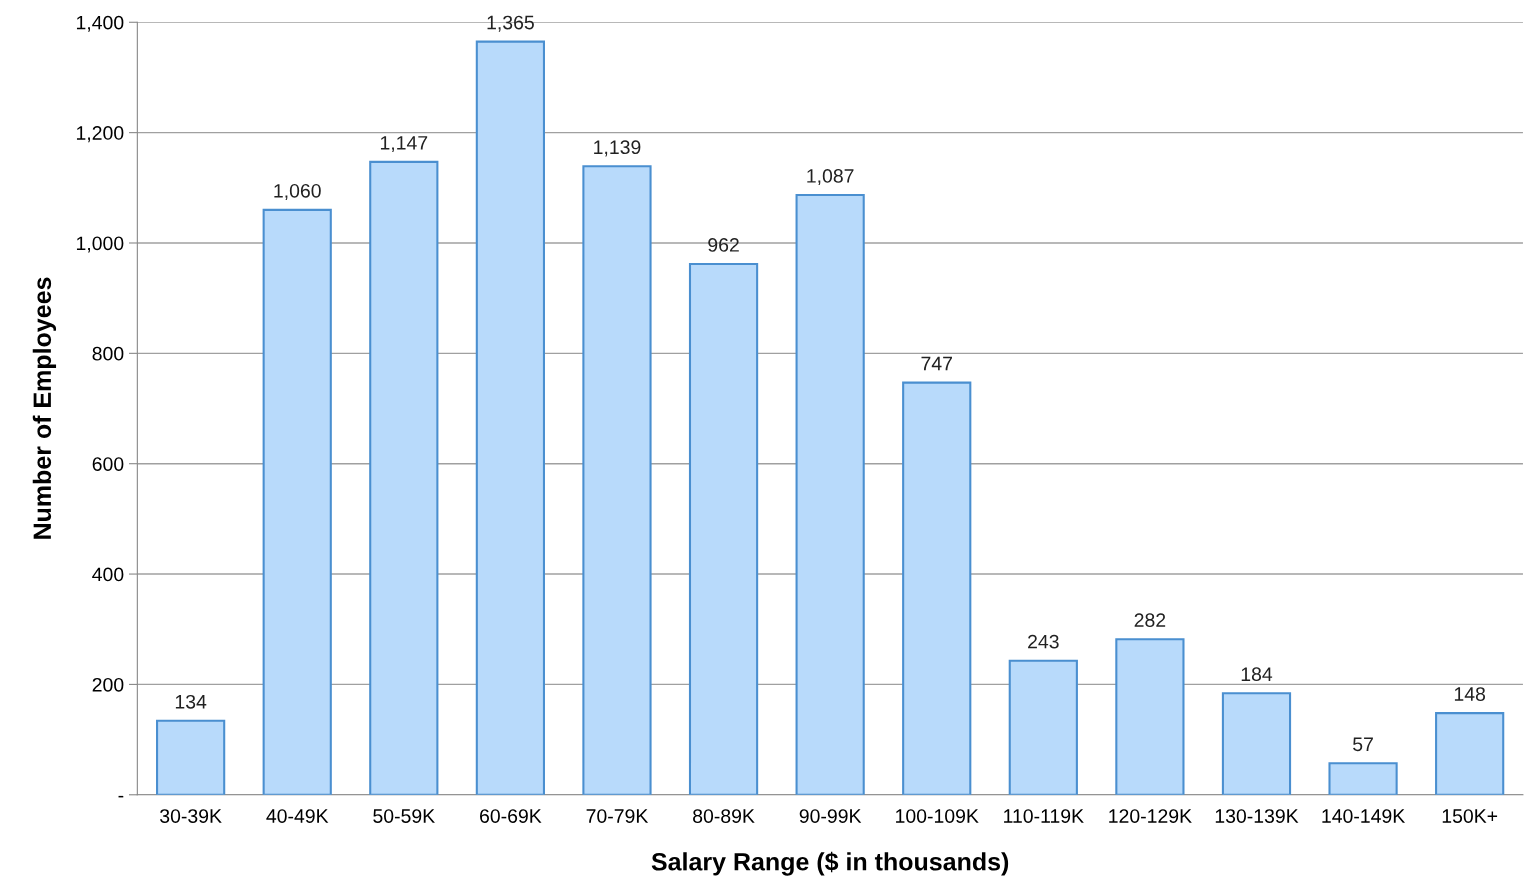 The height and width of the screenshot is (891, 1526). I want to click on y-tick-label: 1,200, so click(100, 134).